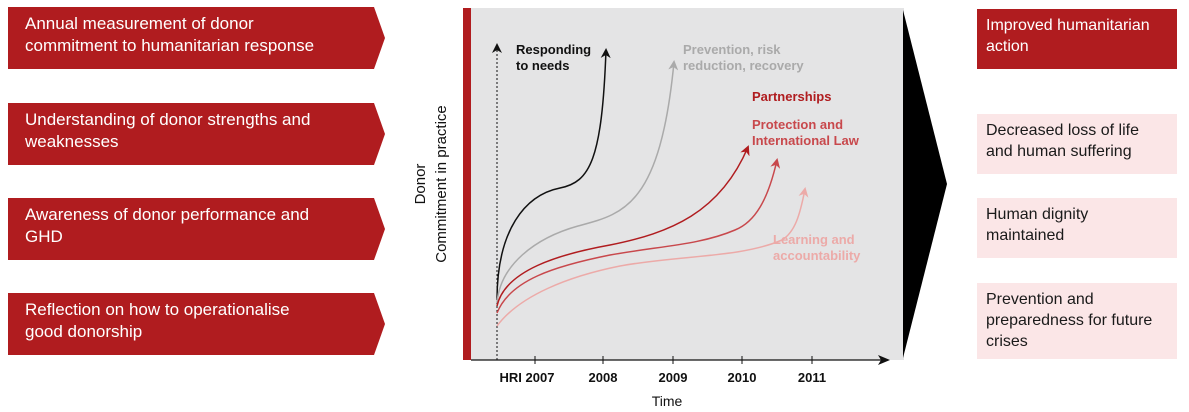  What do you see at coordinates (1077, 228) in the screenshot?
I see `outcome-human-dignity: Human dignity maintained` at bounding box center [1077, 228].